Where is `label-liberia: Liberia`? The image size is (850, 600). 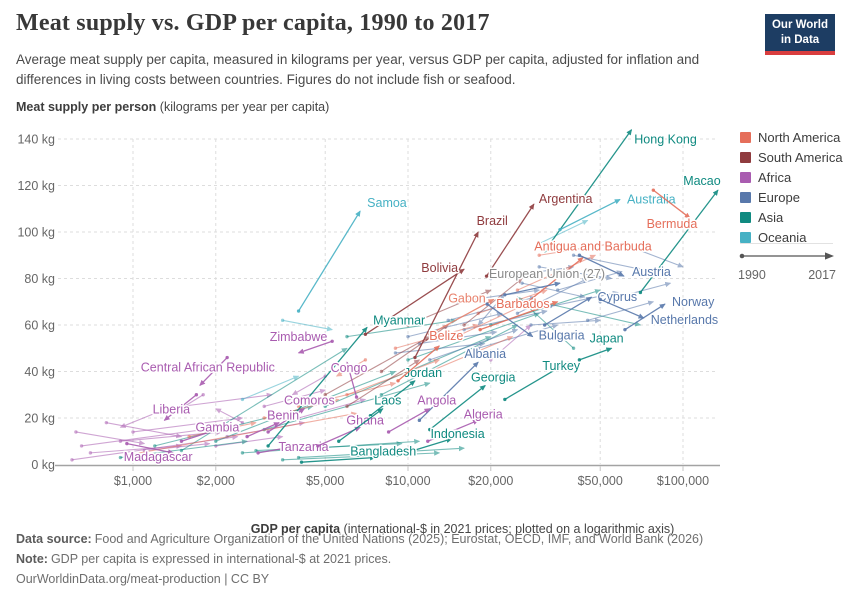 label-liberia: Liberia is located at coordinates (171, 409).